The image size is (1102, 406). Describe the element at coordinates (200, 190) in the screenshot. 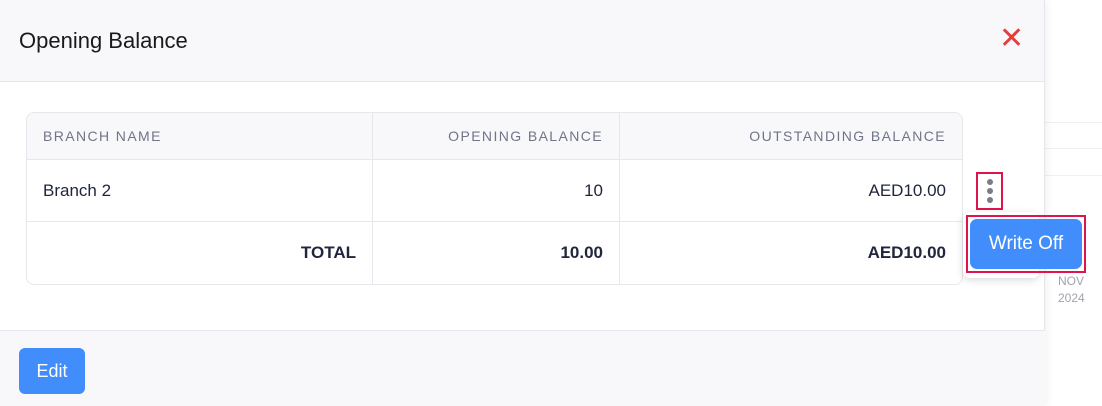

I see `branch-name: Branch 2` at that location.